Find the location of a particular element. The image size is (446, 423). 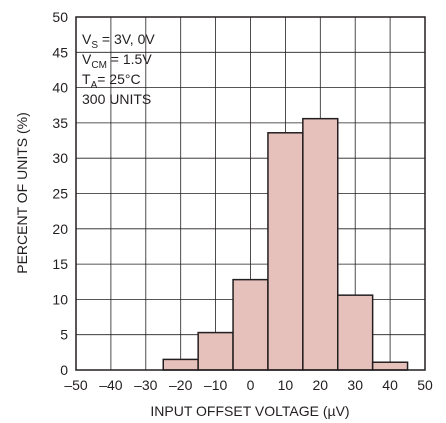

x-tick-labels: –50 –40 –30 –20 –10 0 10 20 30 40 50 is located at coordinates (248, 385).